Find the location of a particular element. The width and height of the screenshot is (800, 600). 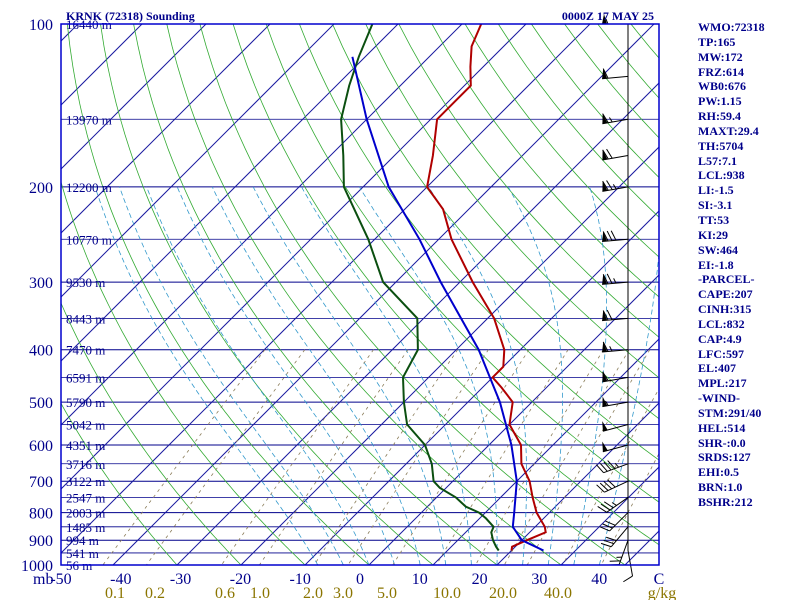

mixing-ratio-tick-label: 3.0 is located at coordinates (343, 592).